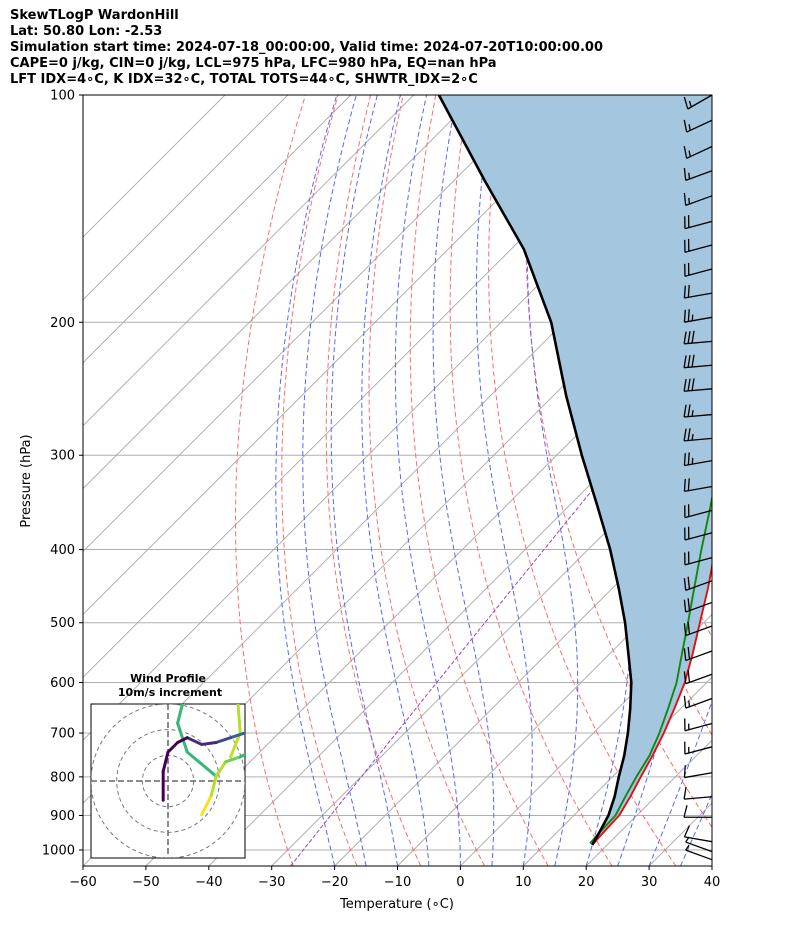 The height and width of the screenshot is (937, 794). What do you see at coordinates (86, 31) in the screenshot?
I see `location-line: Lat: 50.80 Lon: -2.53` at bounding box center [86, 31].